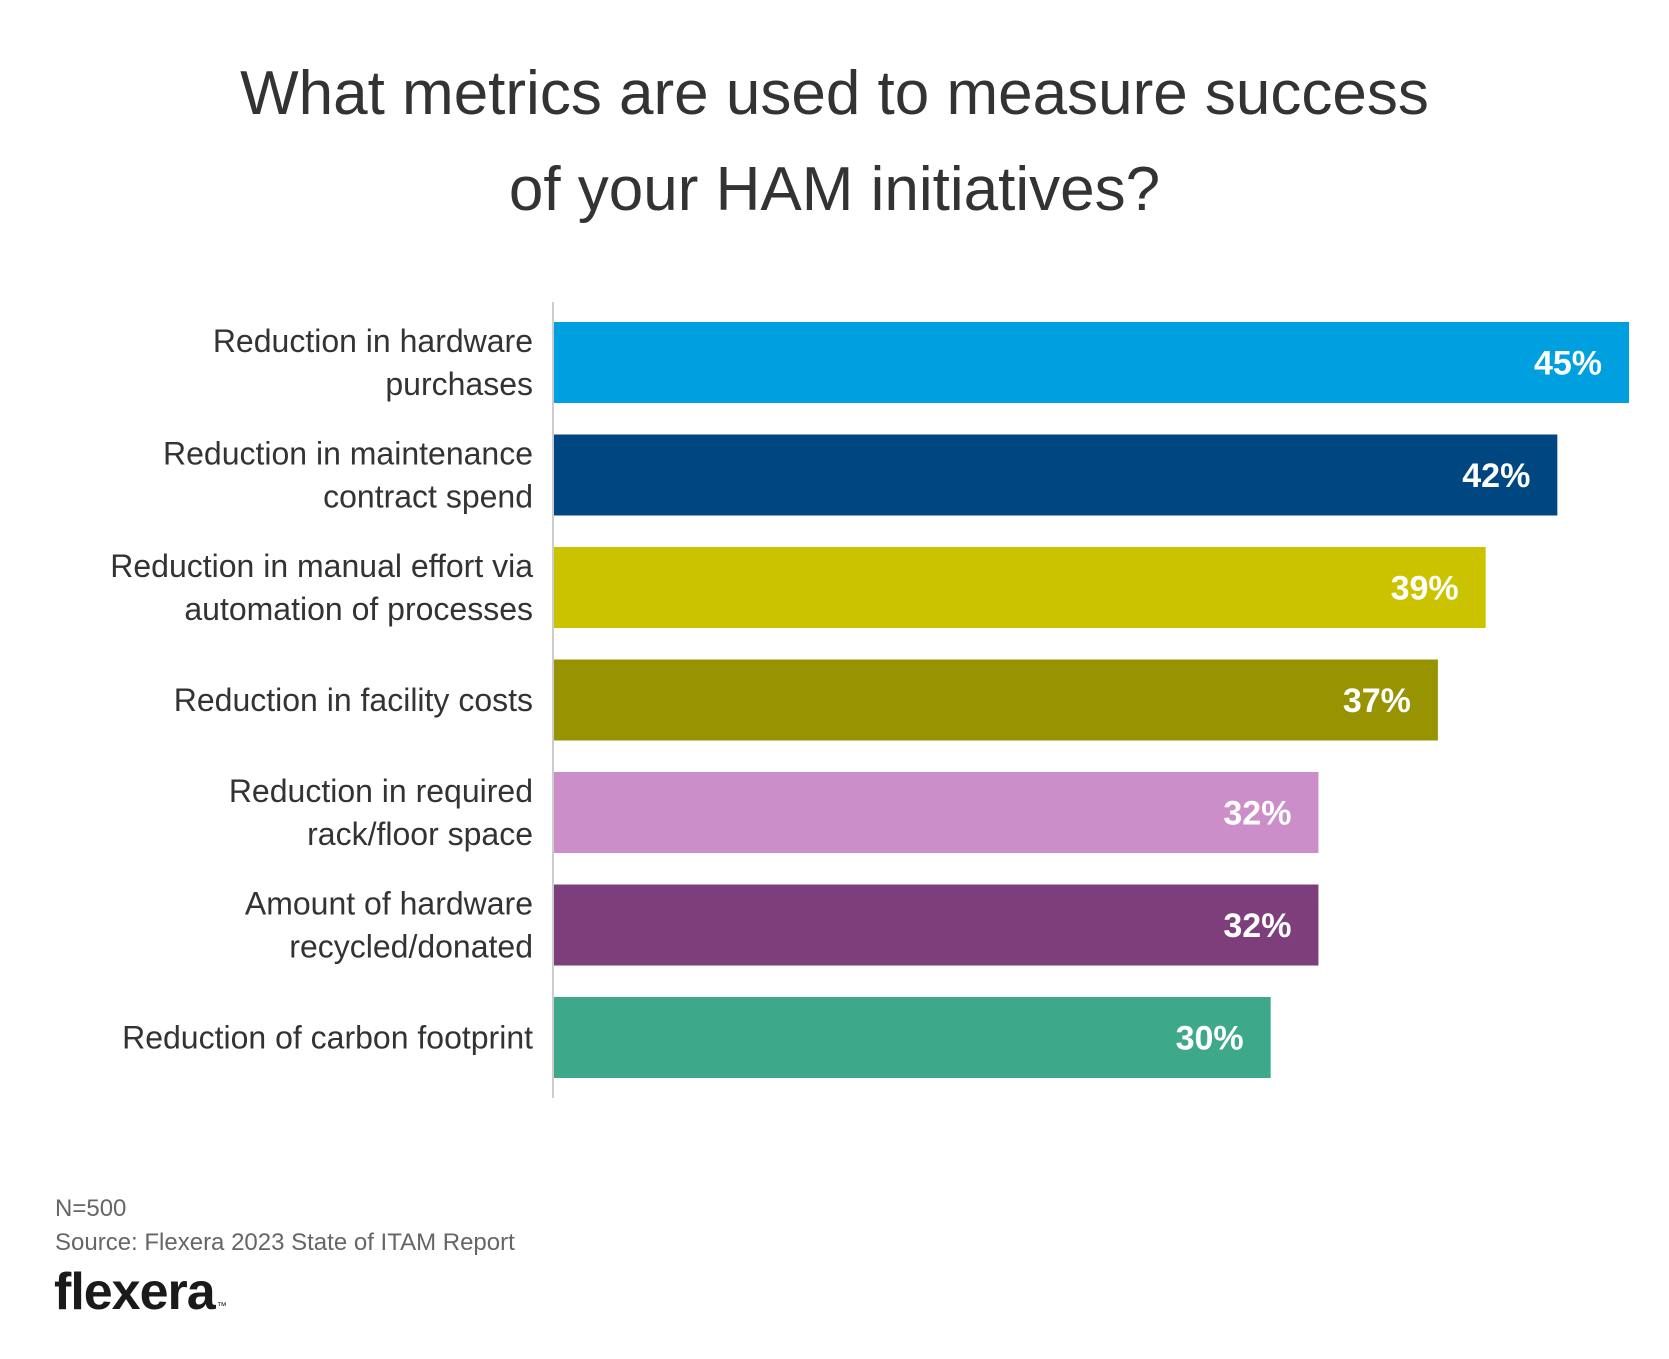 This screenshot has height=1359, width=1669. I want to click on bar-value-label: 45%, so click(1568, 364).